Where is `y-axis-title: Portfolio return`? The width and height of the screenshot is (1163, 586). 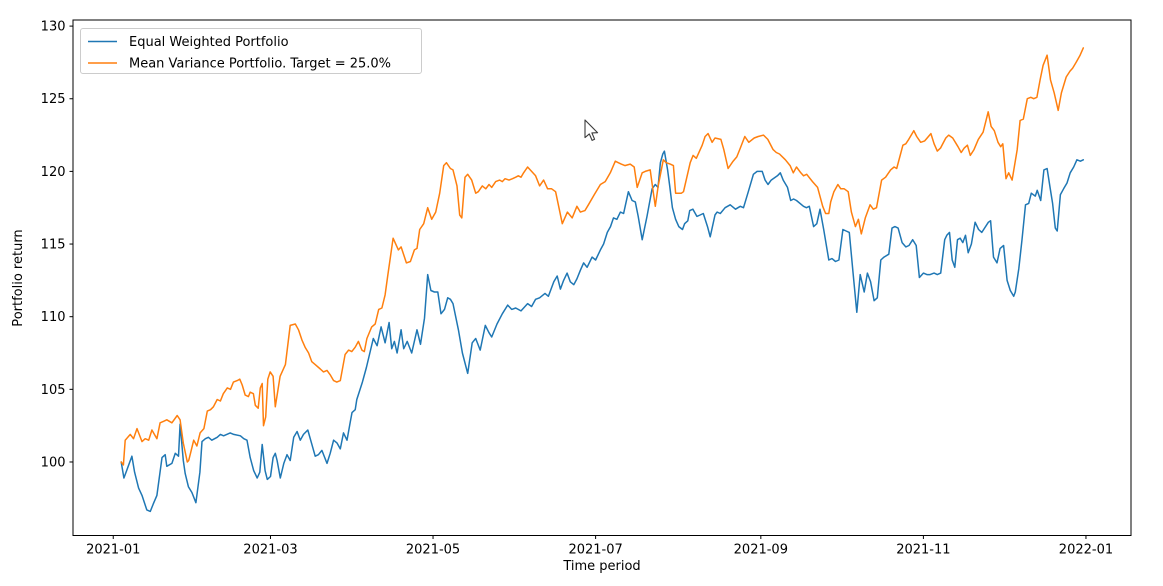
y-axis-title: Portfolio return is located at coordinates (18, 277).